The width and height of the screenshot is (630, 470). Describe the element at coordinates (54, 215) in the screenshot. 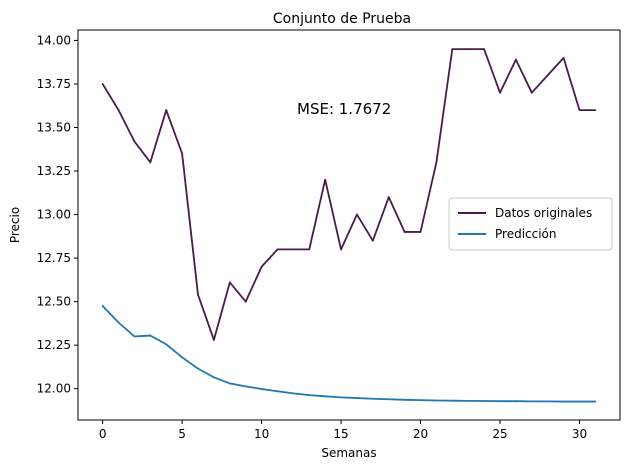

I see `y-tick-label: 13.00` at that location.